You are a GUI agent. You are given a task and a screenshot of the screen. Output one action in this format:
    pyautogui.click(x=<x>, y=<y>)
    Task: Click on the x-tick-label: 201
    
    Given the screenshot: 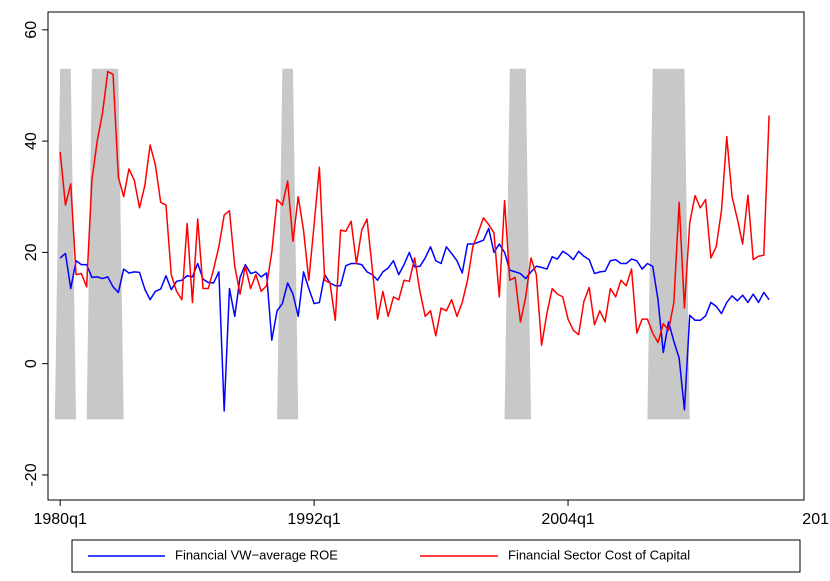 What is the action you would take?
    pyautogui.click(x=815, y=519)
    